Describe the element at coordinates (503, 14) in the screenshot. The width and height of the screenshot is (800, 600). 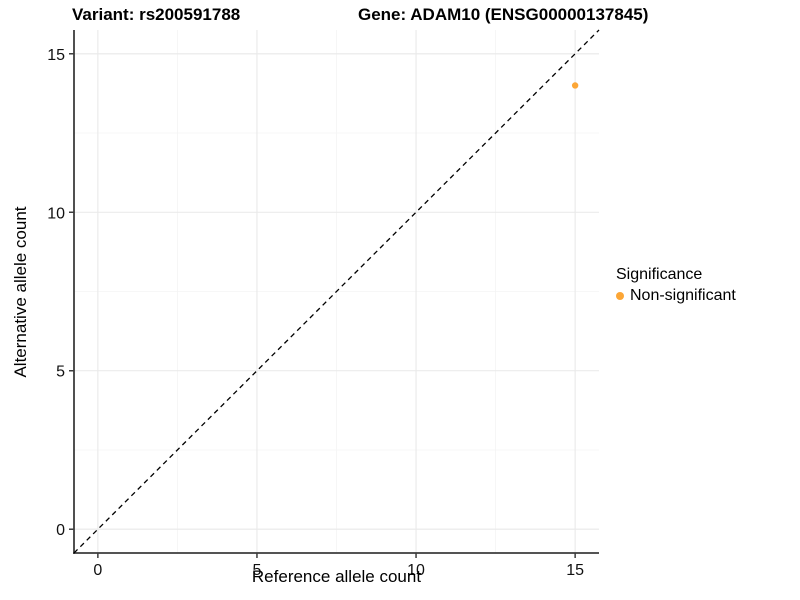
I see `gene-title: Gene: ADAM10 (ENSG00000137845)` at that location.